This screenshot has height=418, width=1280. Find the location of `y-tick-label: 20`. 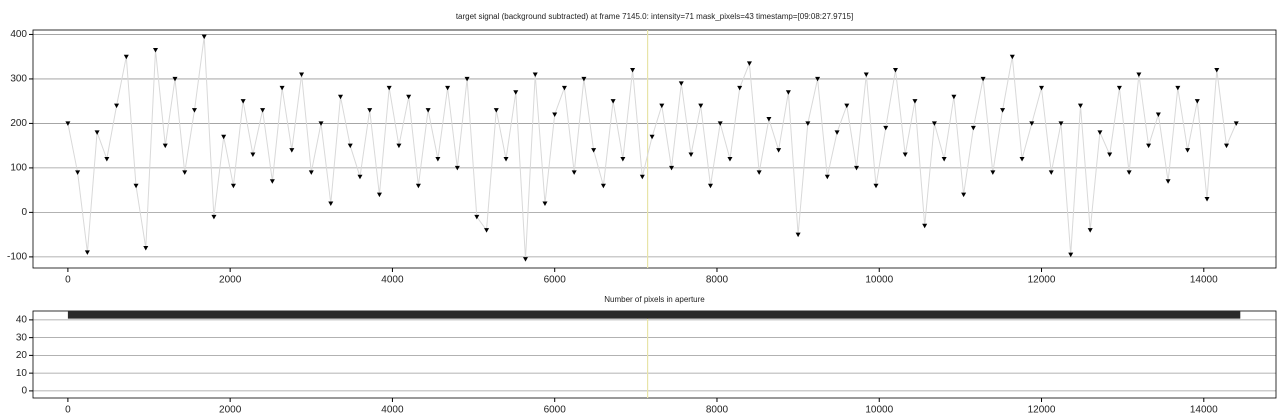

y-tick-label: 20 is located at coordinates (22, 355).